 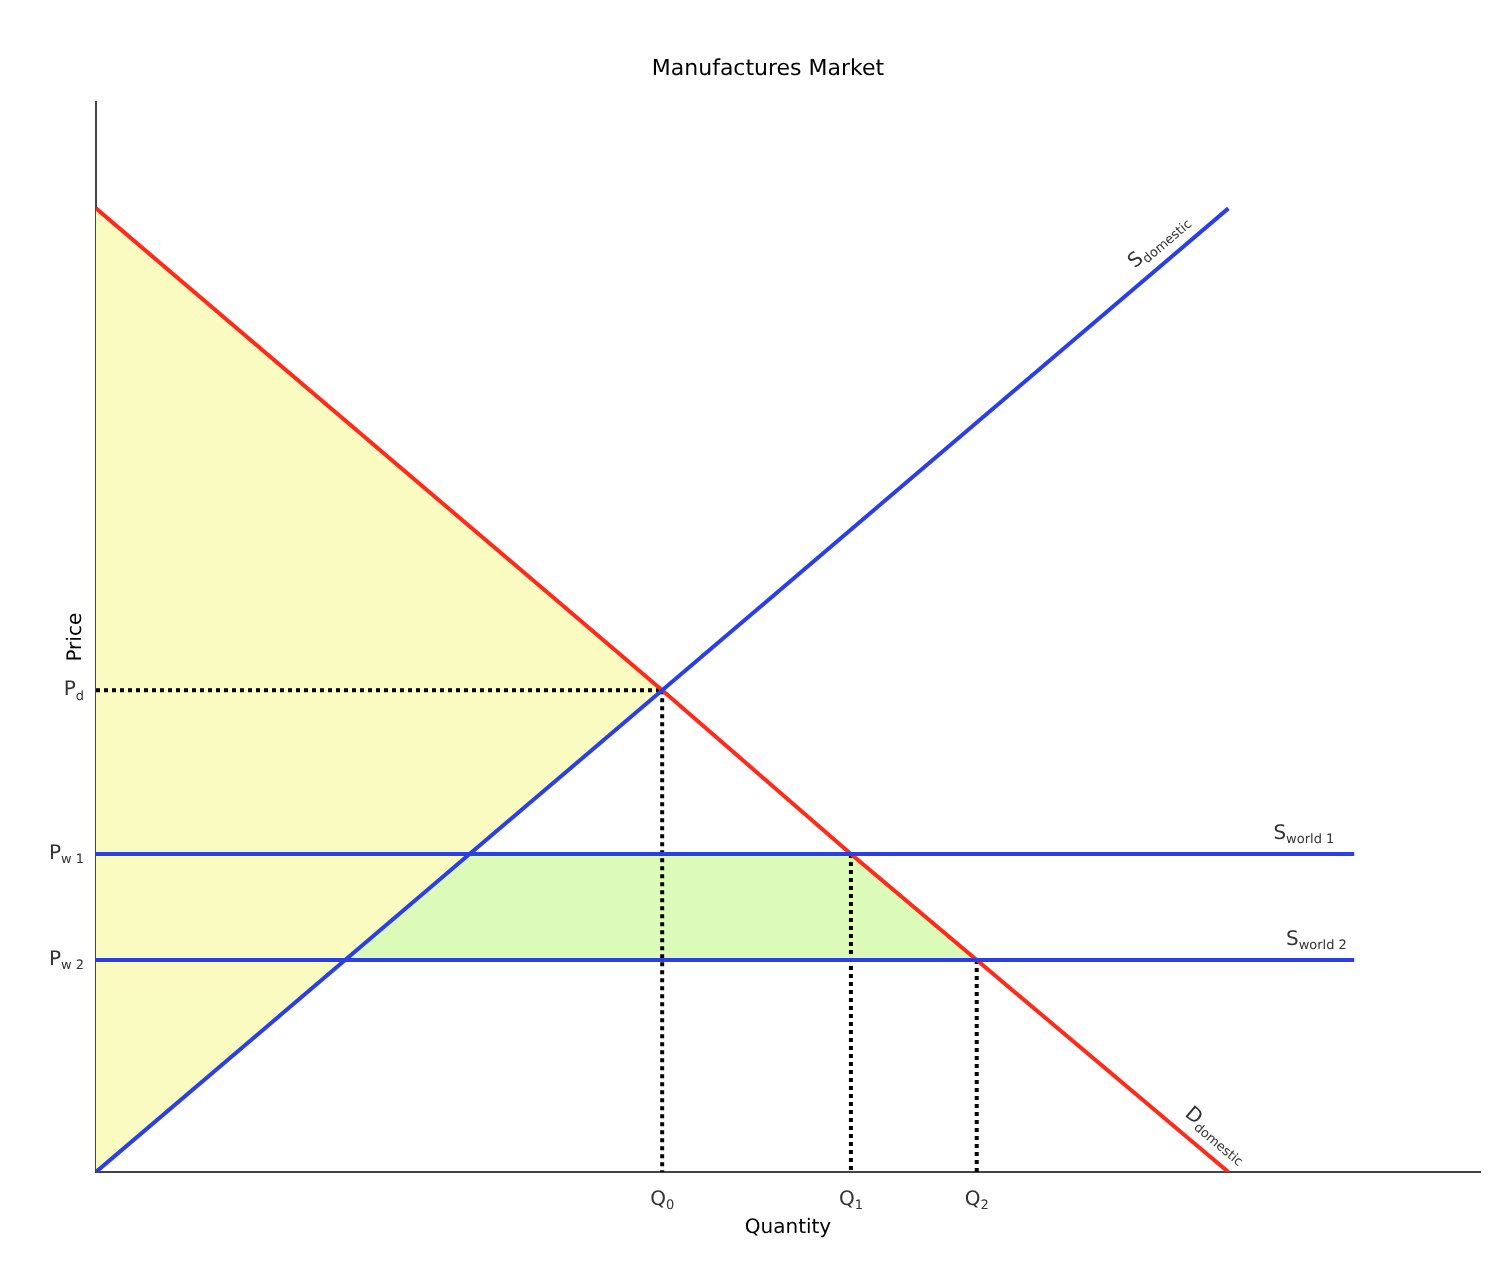 What do you see at coordinates (788, 1228) in the screenshot?
I see `x-axis-title: Quantity` at bounding box center [788, 1228].